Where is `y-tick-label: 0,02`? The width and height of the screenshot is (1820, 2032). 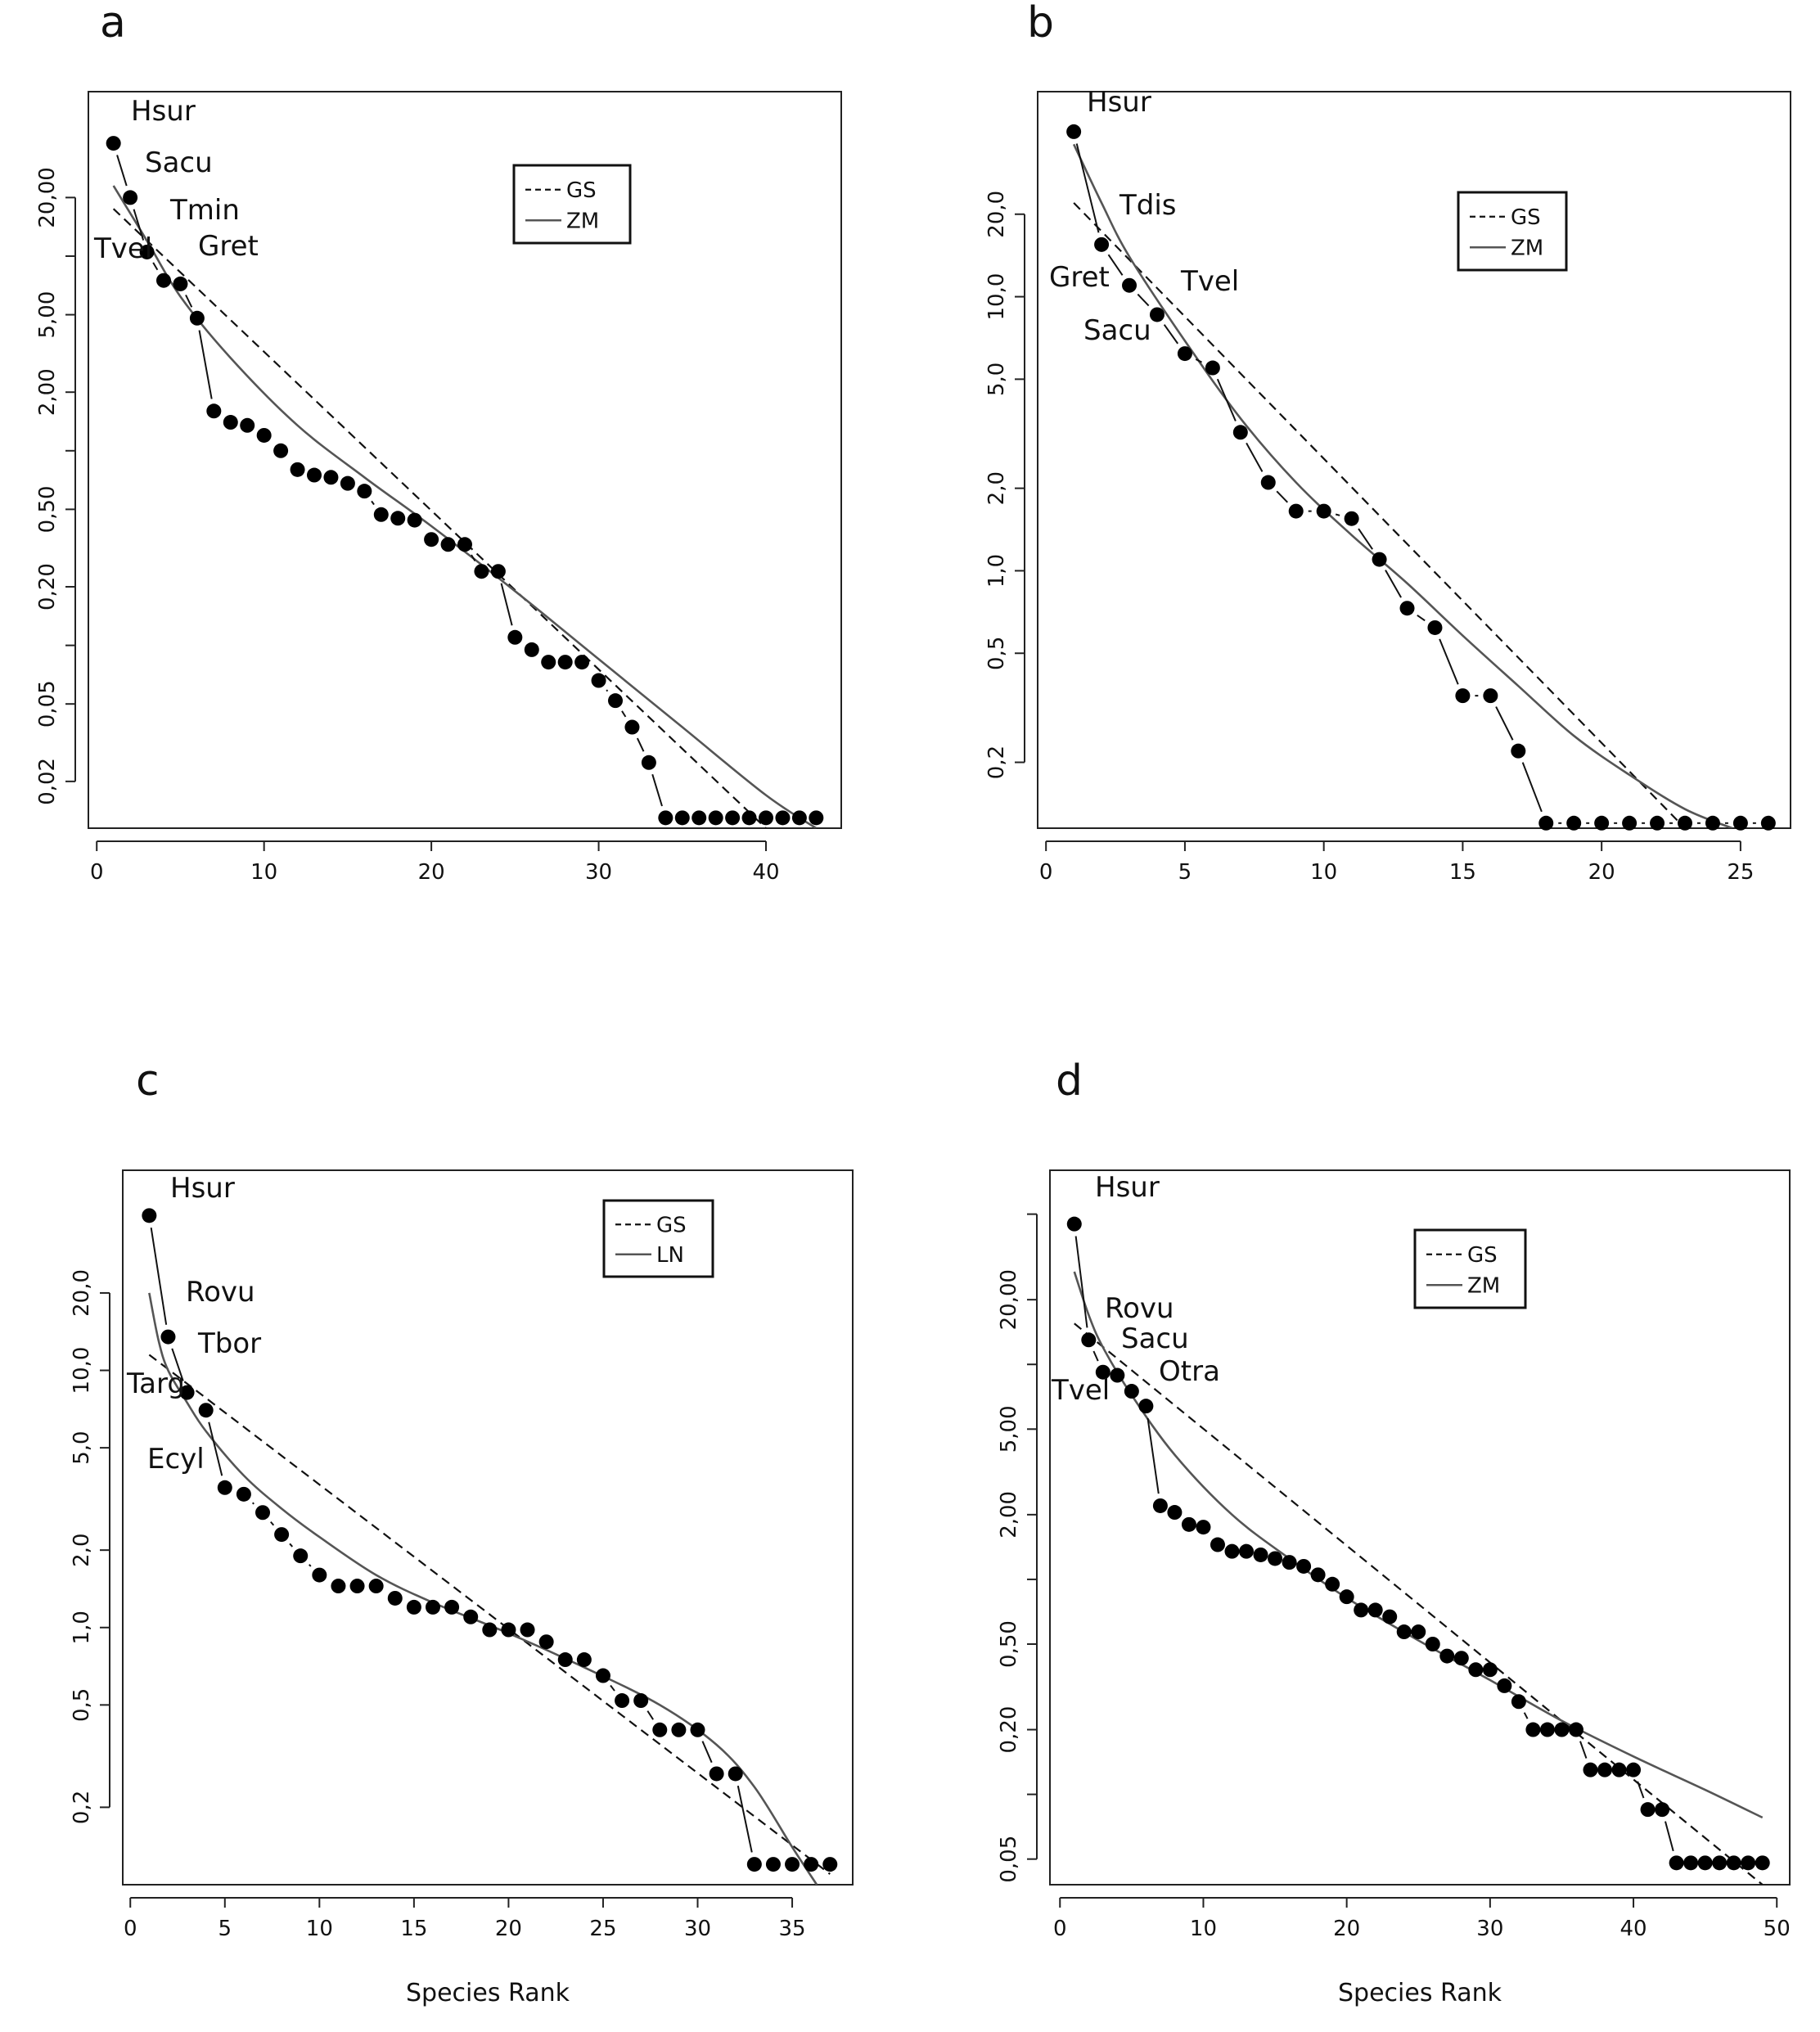
y-tick-label: 0,02 is located at coordinates (48, 781).